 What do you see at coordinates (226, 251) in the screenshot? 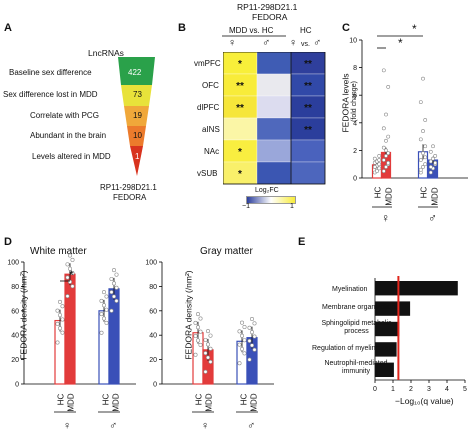
I see `panel-d-gray-title: Gray matter` at bounding box center [226, 251].